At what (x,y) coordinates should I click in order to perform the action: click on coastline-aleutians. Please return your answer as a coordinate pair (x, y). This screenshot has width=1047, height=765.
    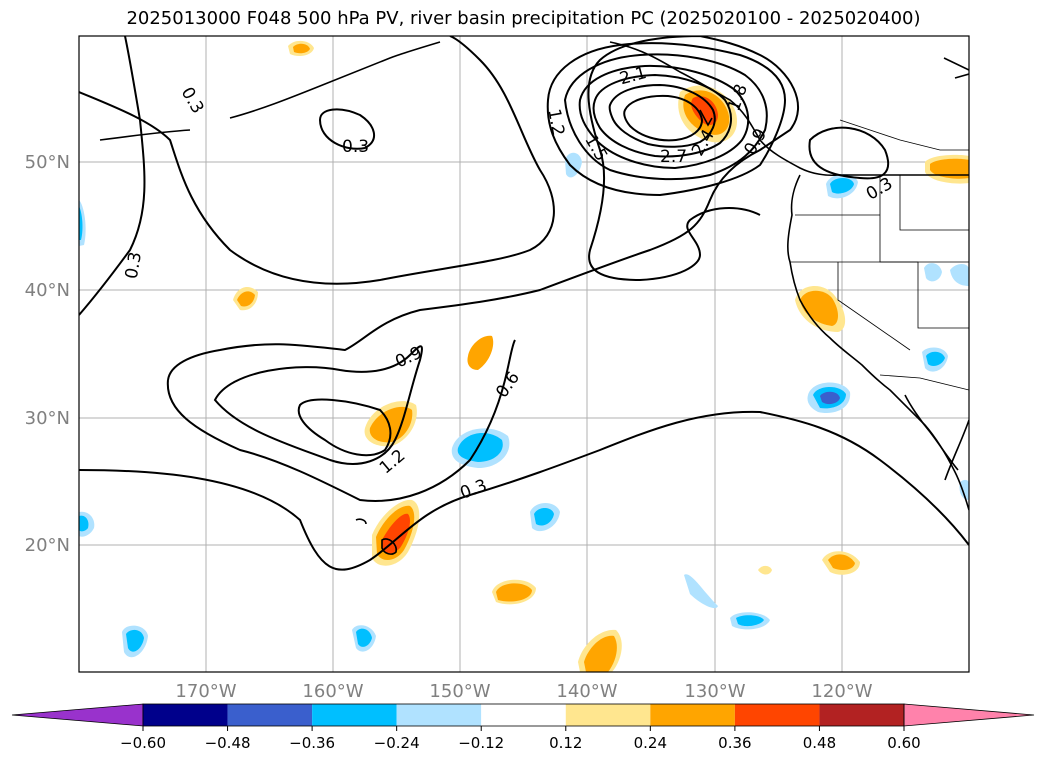
    Looking at the image, I should click on (145, 135).